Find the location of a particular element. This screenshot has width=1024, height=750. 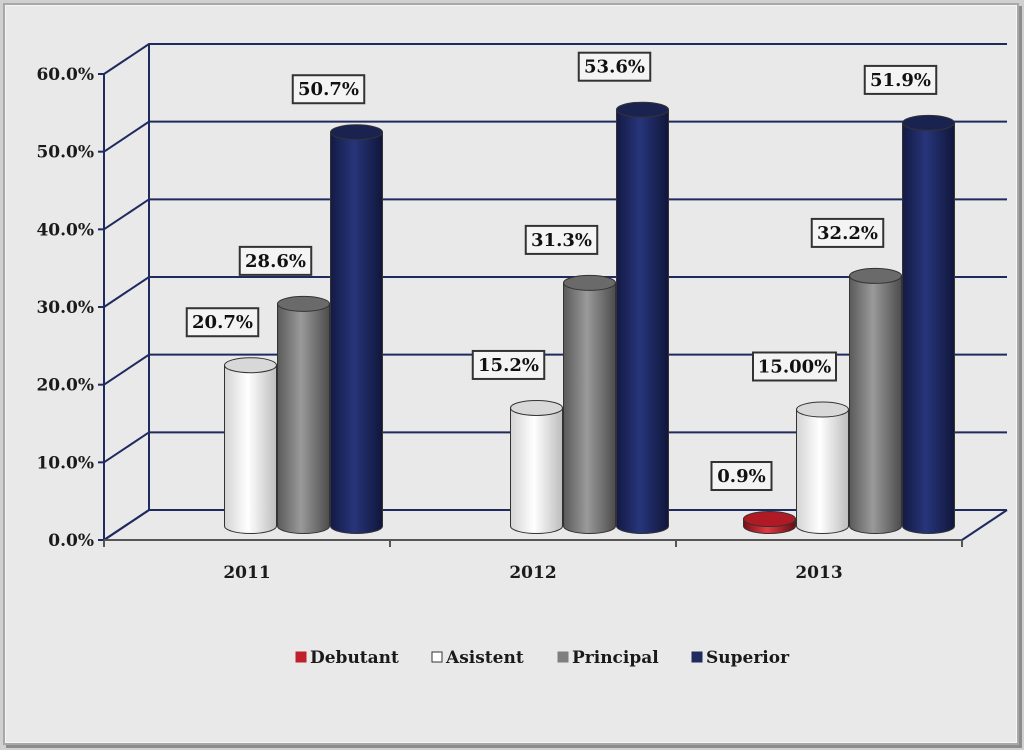

data-label-principal-2011: 28.6% is located at coordinates (275, 260).